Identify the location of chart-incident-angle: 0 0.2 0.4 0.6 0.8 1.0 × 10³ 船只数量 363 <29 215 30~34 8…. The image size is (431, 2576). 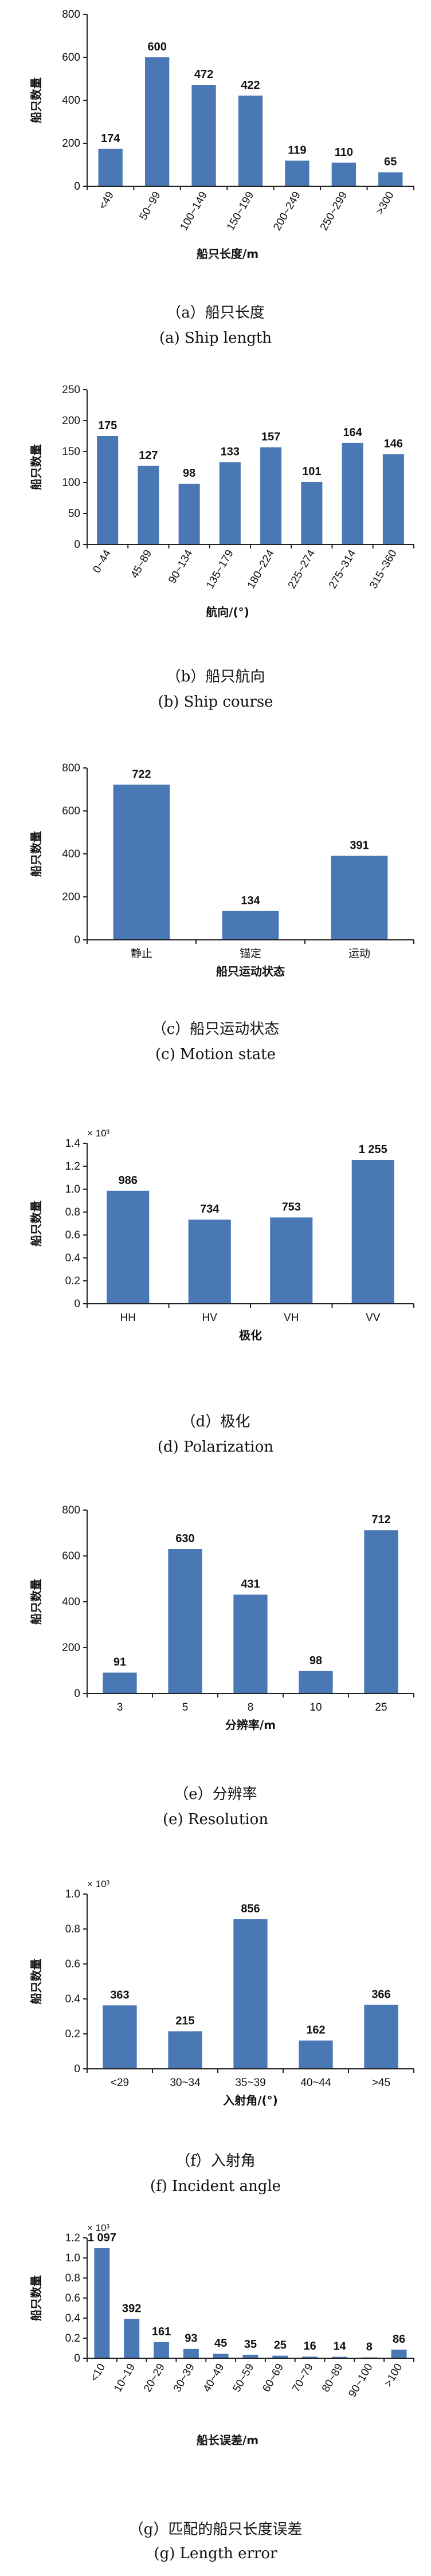
(221, 1993).